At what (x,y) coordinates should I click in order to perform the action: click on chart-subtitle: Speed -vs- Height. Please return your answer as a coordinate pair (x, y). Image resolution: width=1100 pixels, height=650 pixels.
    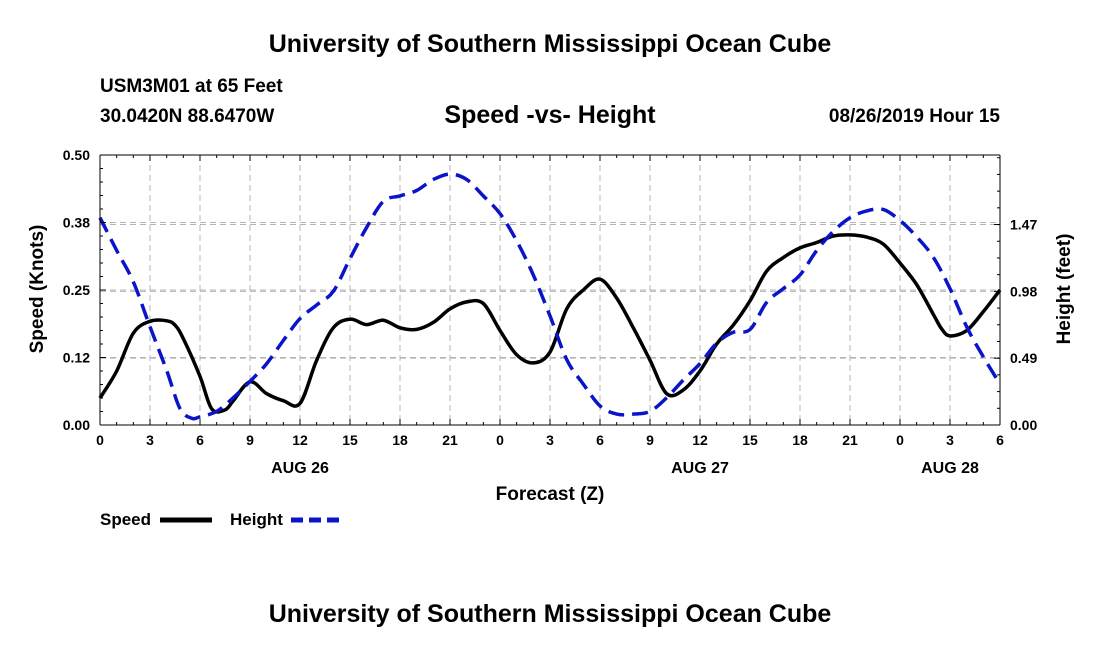
    Looking at the image, I should click on (550, 115).